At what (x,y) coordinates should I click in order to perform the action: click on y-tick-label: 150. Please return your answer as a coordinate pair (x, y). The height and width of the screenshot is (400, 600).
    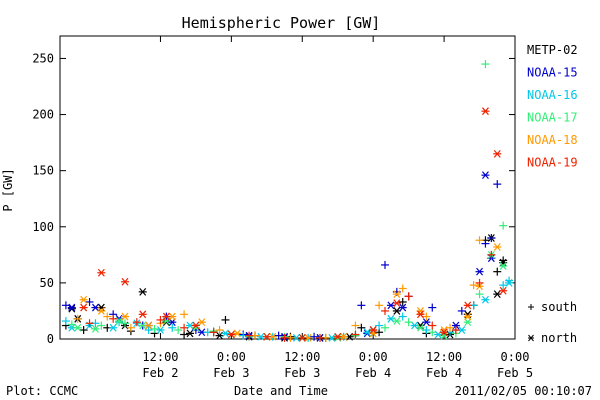
    Looking at the image, I should click on (43, 171).